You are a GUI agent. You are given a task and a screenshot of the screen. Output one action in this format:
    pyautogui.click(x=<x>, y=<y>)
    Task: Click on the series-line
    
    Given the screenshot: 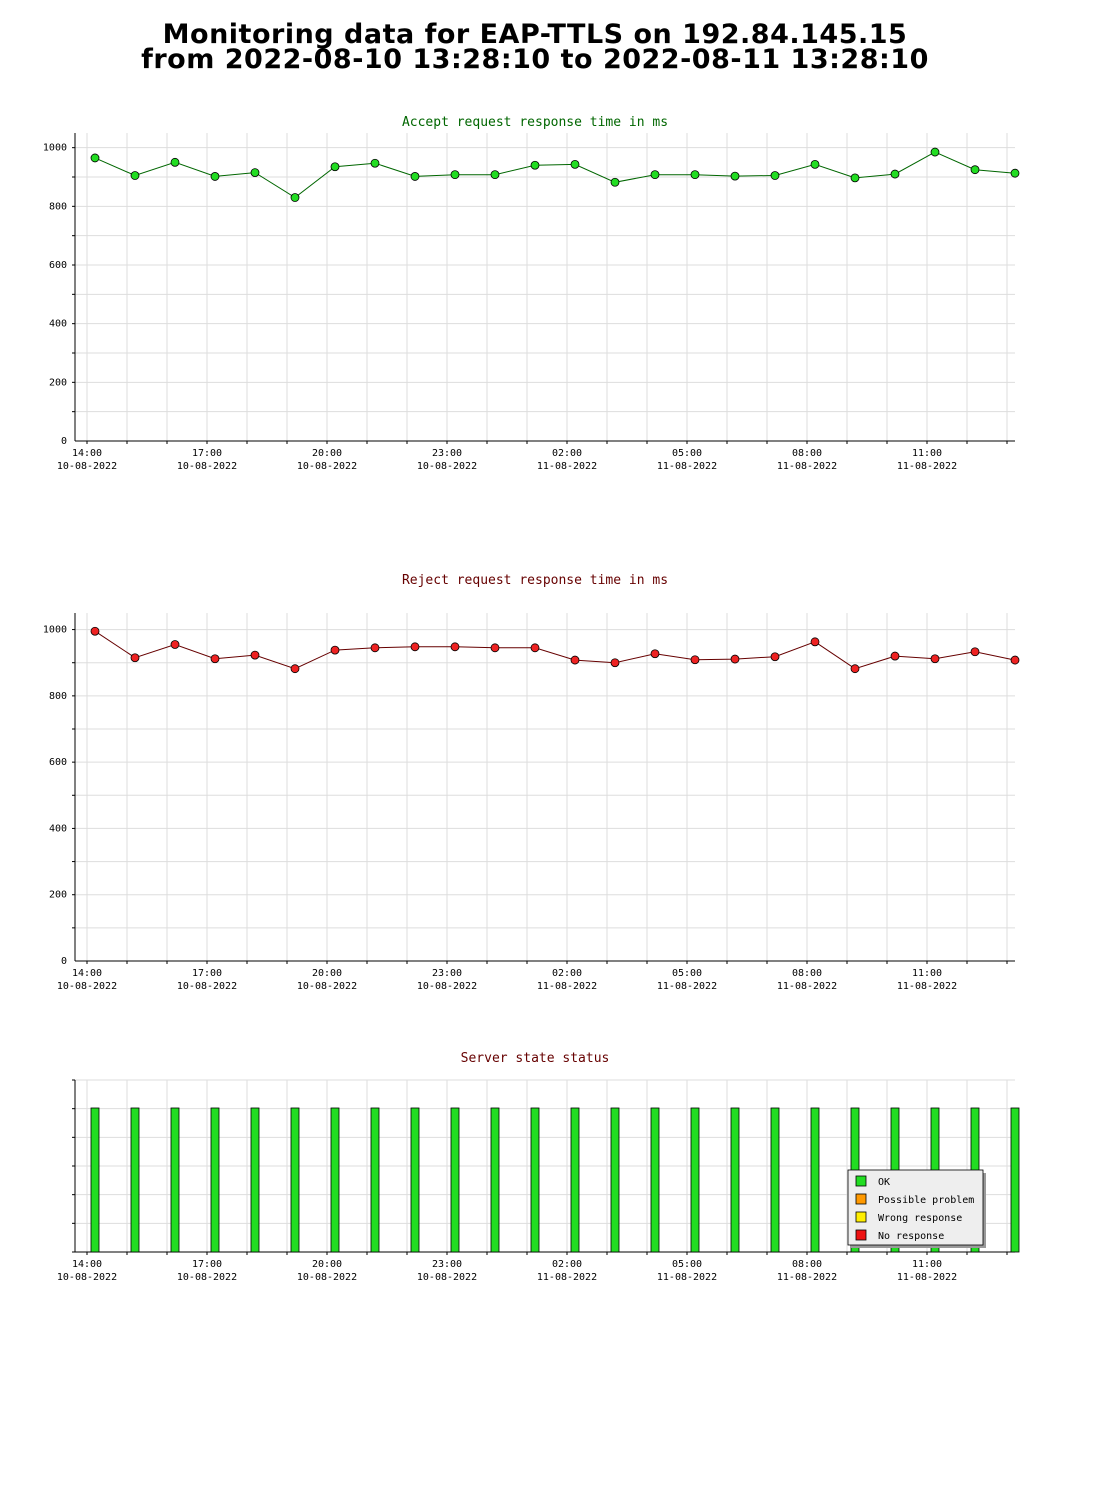 What is the action you would take?
    pyautogui.click(x=555, y=650)
    